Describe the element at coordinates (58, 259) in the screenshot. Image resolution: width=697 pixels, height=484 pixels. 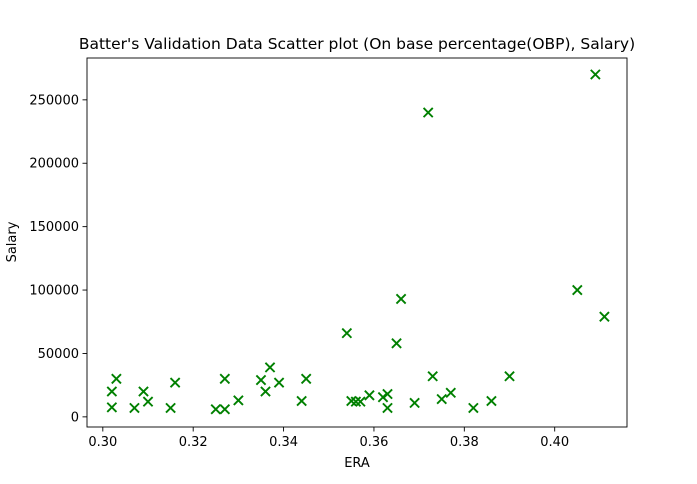
I see `y-axis: 0 50000 100000 150000 200000 250000` at that location.